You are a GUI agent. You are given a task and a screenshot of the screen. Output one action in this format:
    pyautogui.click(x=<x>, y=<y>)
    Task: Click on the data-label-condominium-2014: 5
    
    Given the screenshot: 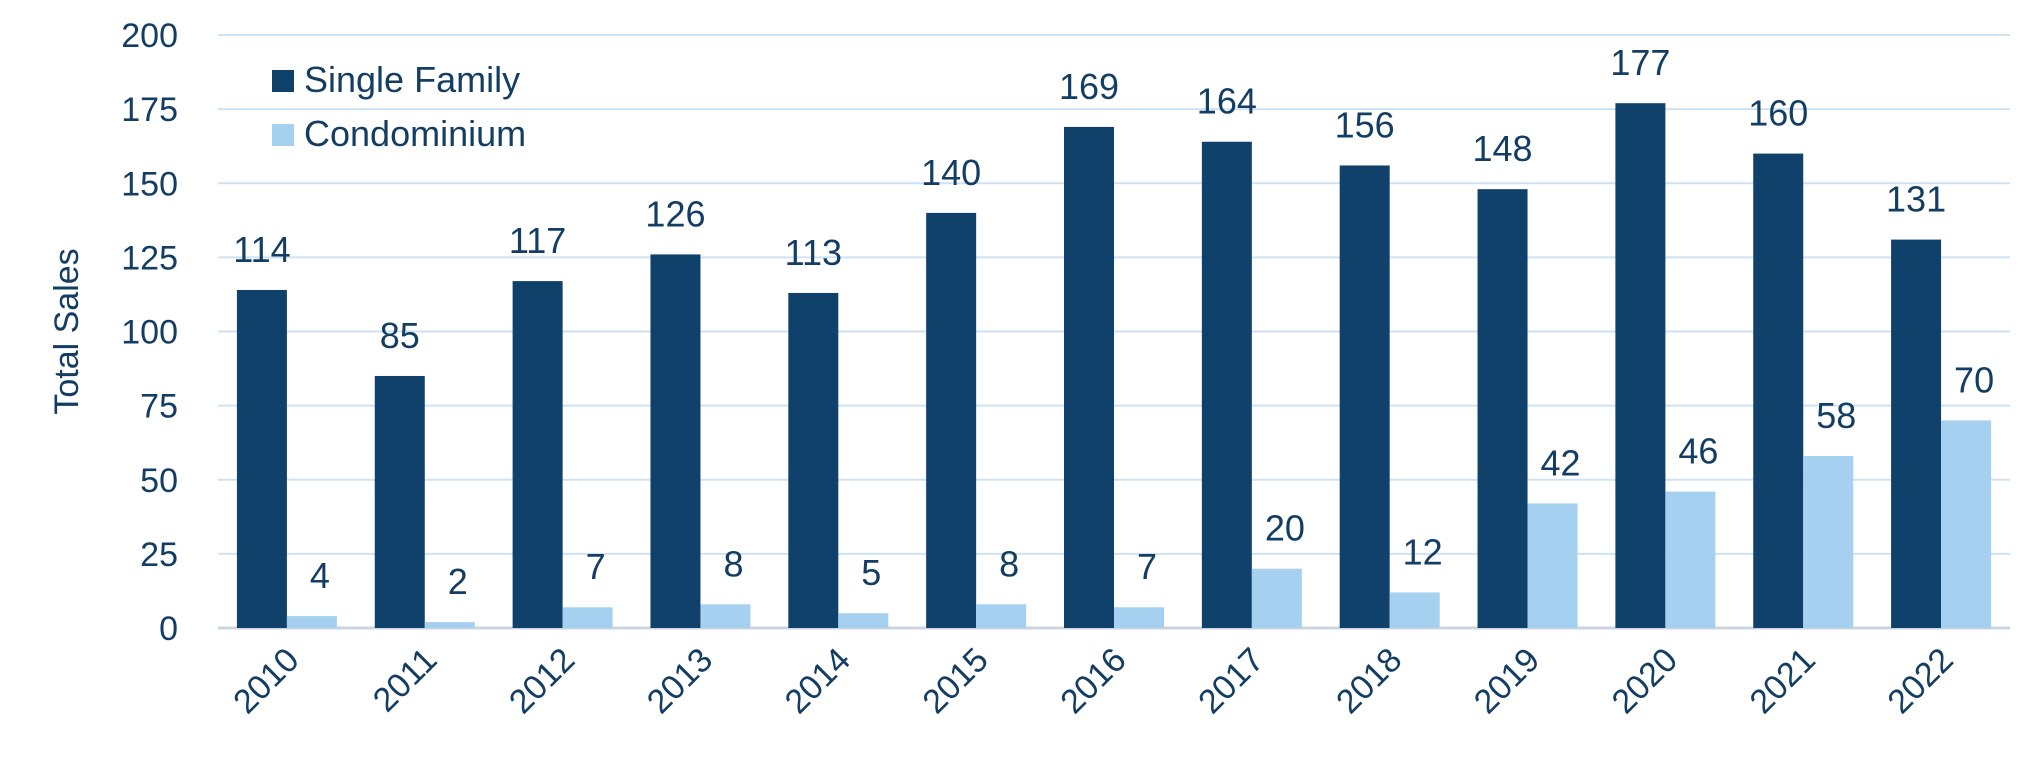 What is the action you would take?
    pyautogui.click(x=871, y=572)
    